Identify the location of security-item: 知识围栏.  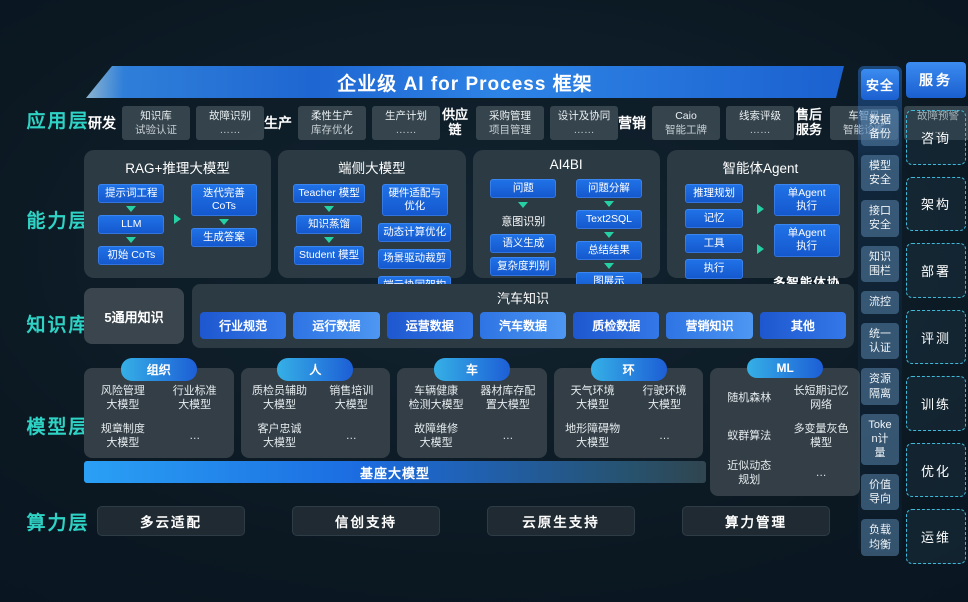
(880, 264).